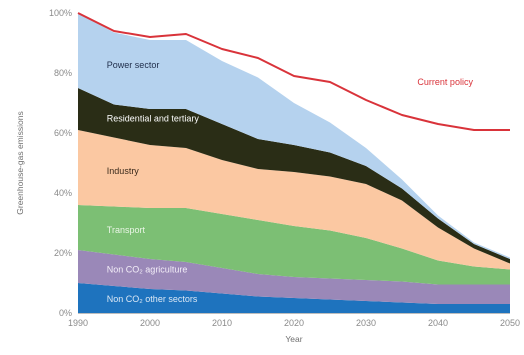 This screenshot has width=524, height=355. I want to click on x-tick-label: 2010, so click(222, 323).